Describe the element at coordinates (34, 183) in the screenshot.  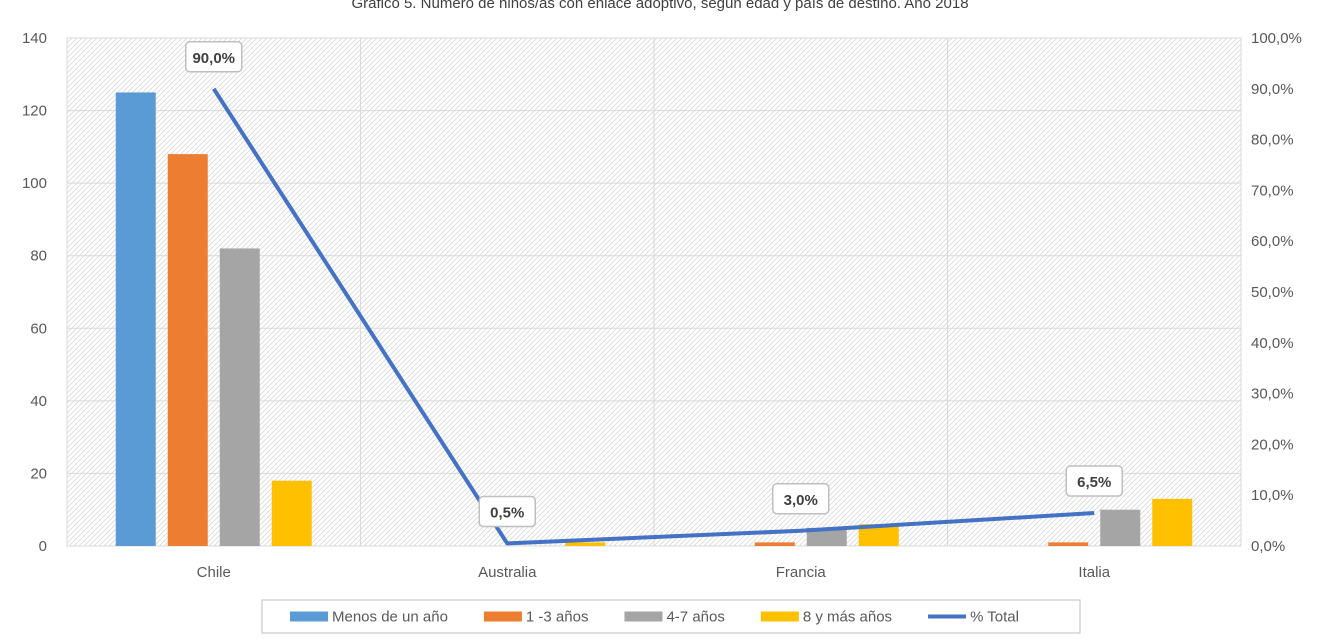
I see `y-left-tick-label: 100` at that location.